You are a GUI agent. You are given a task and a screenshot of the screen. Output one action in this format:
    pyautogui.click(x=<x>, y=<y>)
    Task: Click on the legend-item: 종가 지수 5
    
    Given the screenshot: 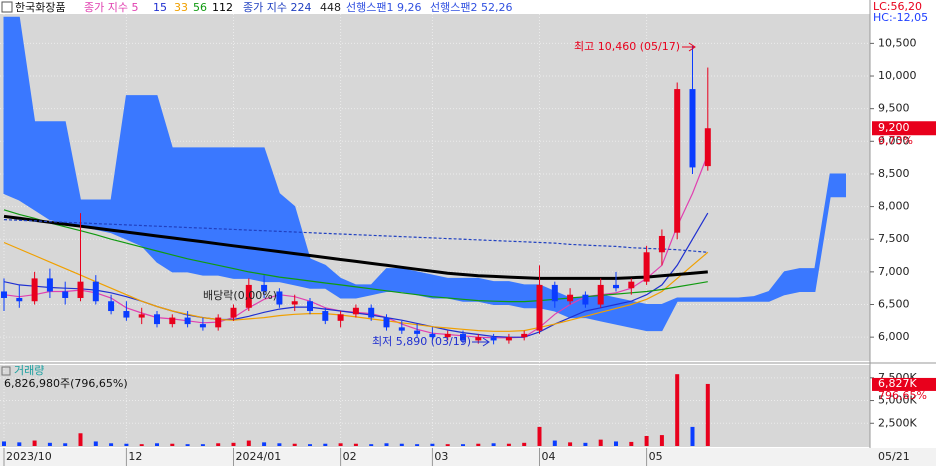 What is the action you would take?
    pyautogui.click(x=111, y=7)
    